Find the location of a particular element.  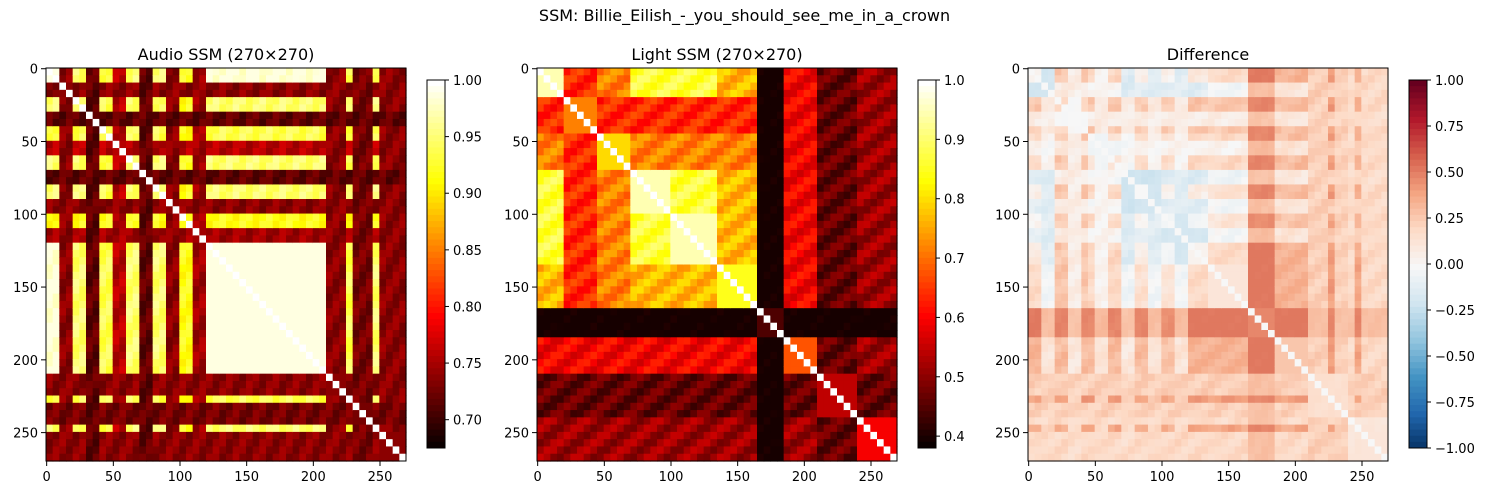

colorbar-tick-label: 1.00 is located at coordinates (467, 81).